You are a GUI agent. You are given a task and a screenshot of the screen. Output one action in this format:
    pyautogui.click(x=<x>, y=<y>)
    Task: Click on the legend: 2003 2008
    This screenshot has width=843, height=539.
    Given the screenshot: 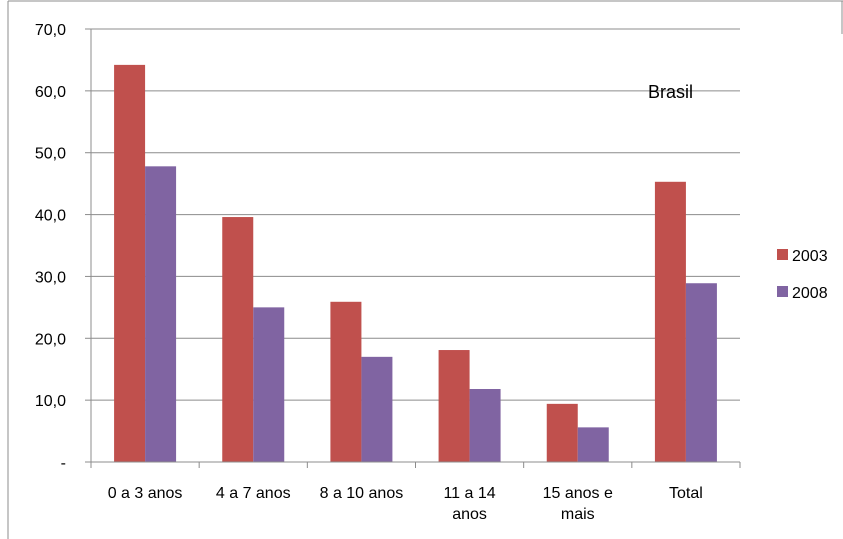 What is the action you would take?
    pyautogui.click(x=802, y=275)
    